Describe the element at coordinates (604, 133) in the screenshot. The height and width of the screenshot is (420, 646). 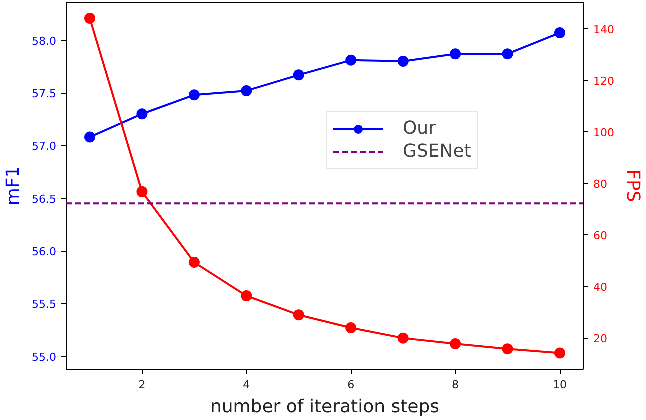
I see `y2-tick-label: 100` at that location.